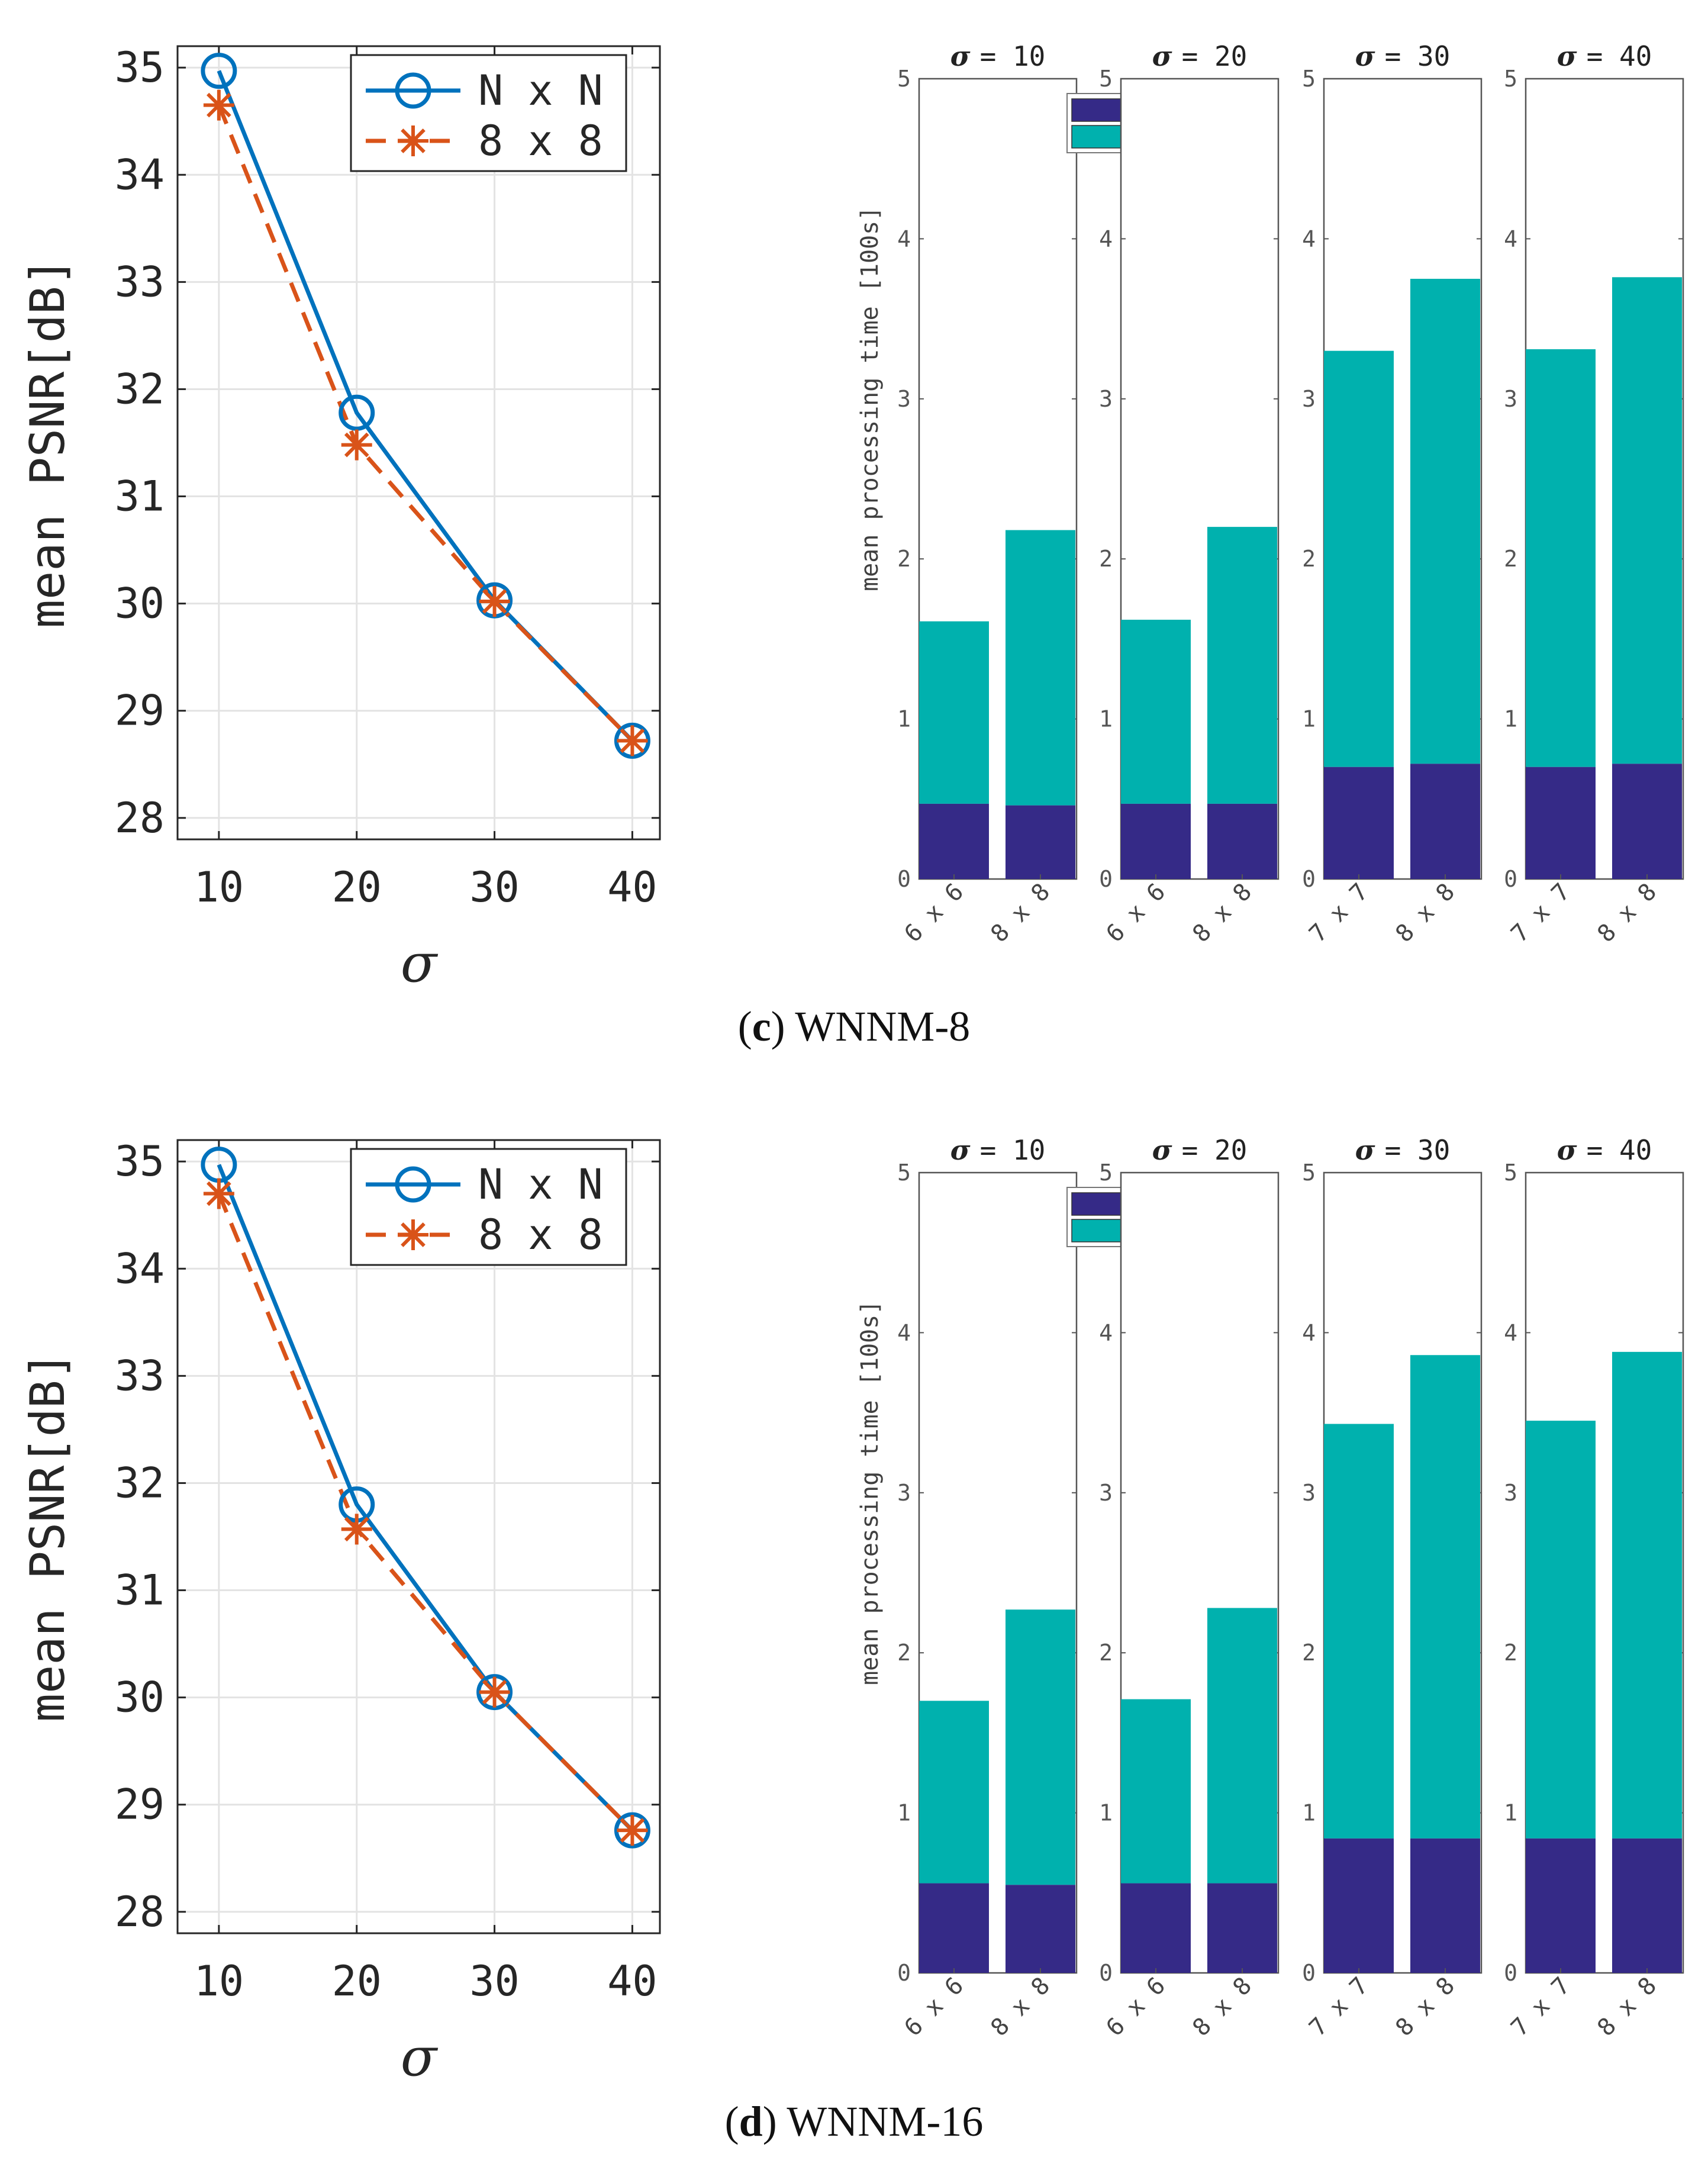 The image size is (1708, 2157). I want to click on y-tick-label: 33, so click(140, 282).